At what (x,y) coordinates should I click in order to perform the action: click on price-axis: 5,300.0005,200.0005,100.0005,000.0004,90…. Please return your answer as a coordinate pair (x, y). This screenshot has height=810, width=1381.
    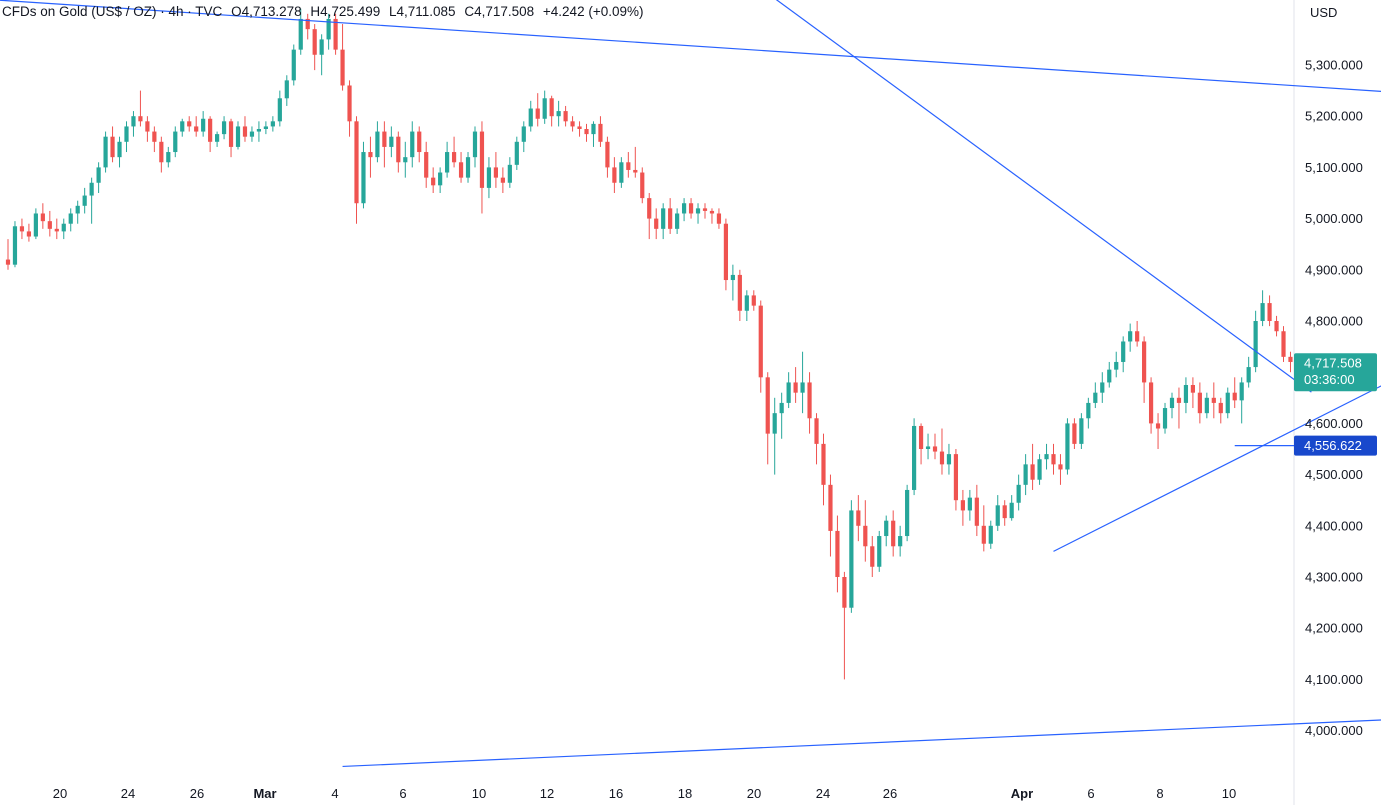
    Looking at the image, I should click on (1334, 398).